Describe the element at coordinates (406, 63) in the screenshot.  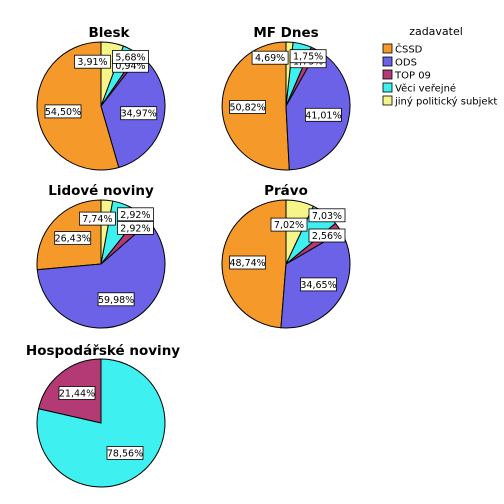
I see `legend-label: ODS` at that location.